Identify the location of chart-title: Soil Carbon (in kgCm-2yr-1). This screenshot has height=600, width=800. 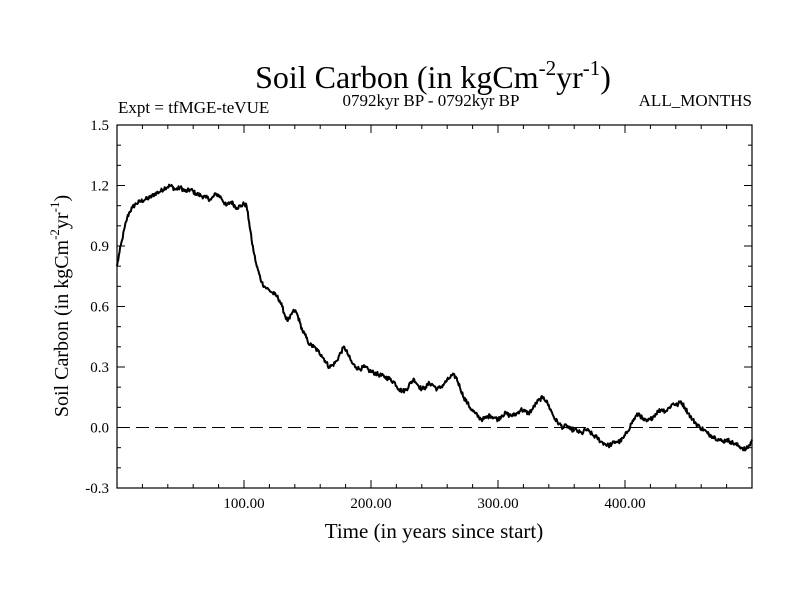
(433, 75).